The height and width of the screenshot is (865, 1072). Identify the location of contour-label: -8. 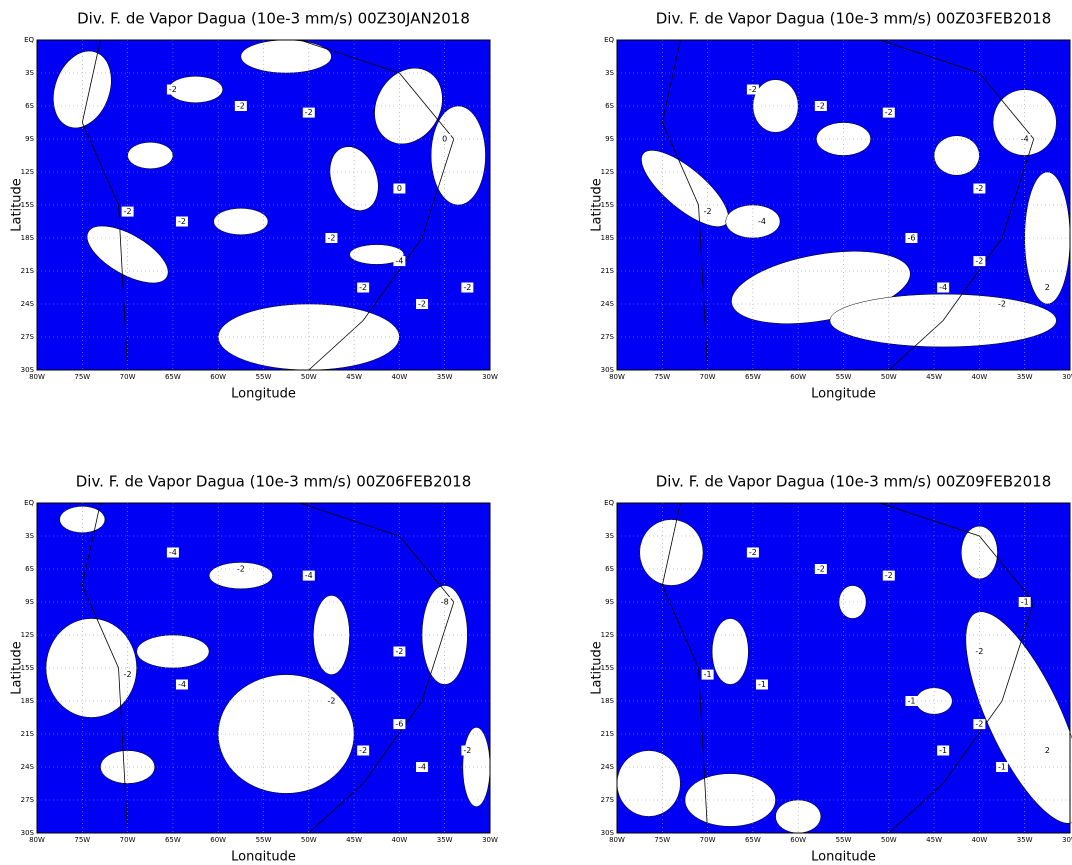
(445, 602).